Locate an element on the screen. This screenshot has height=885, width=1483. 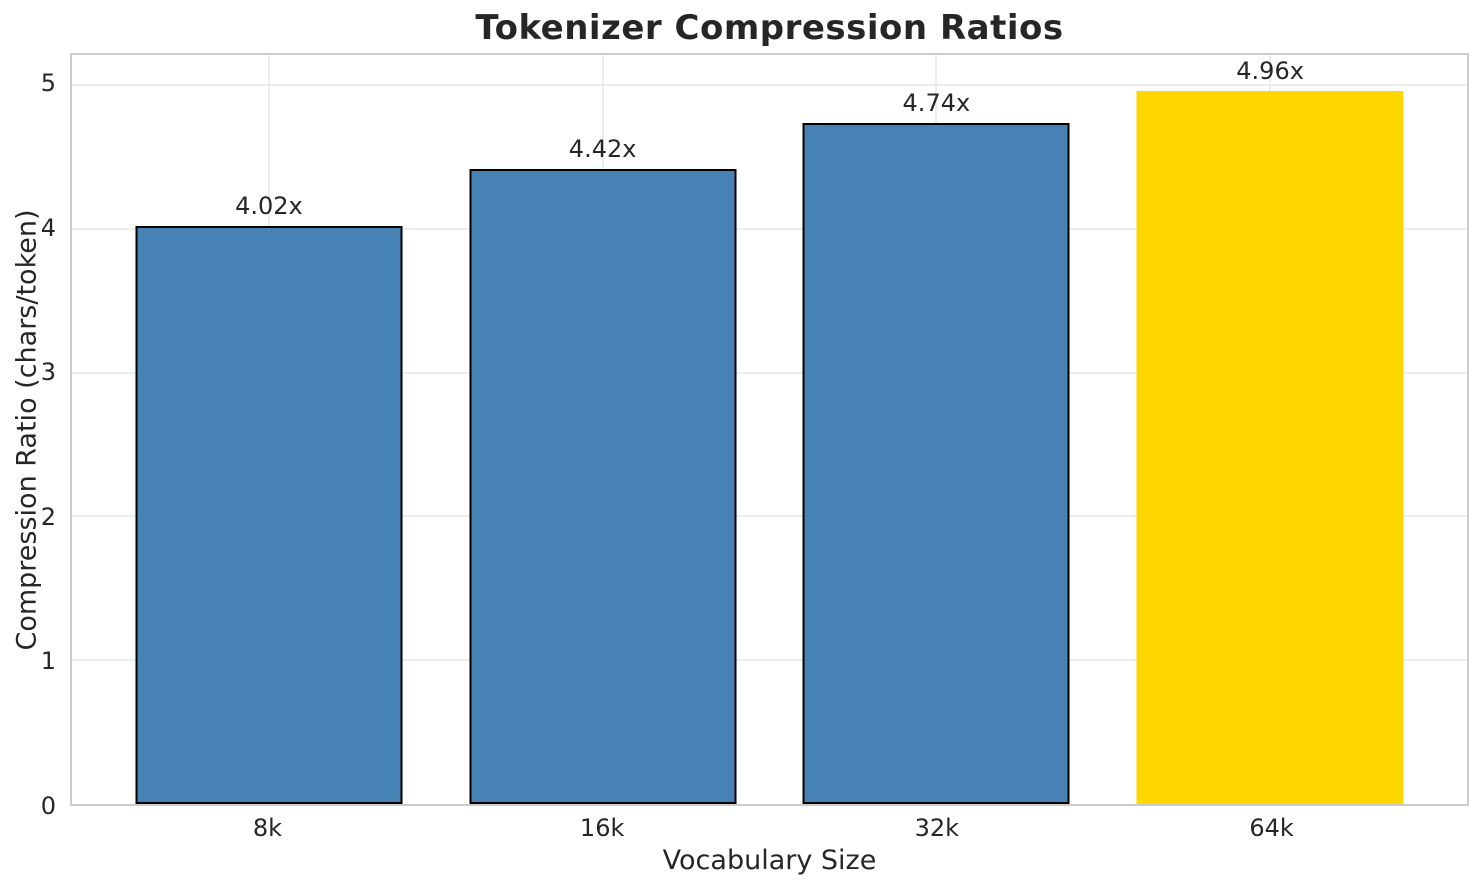
bar-value-label: 4.96x is located at coordinates (1270, 70).